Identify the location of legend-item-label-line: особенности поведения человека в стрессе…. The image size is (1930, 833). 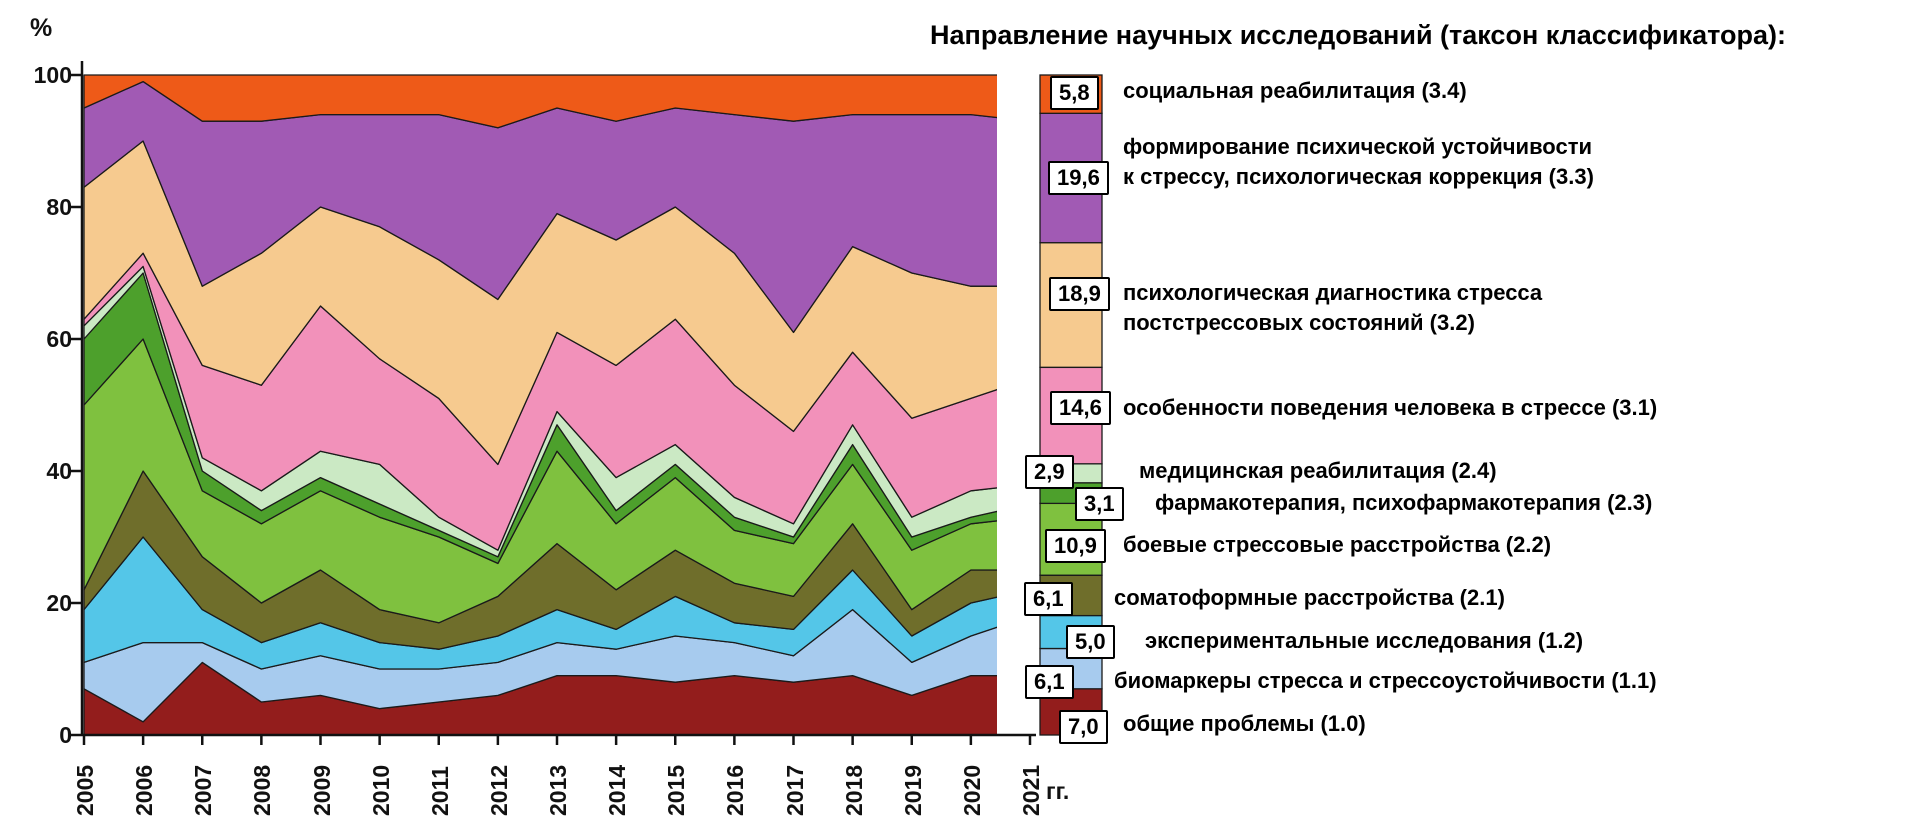
(1390, 407).